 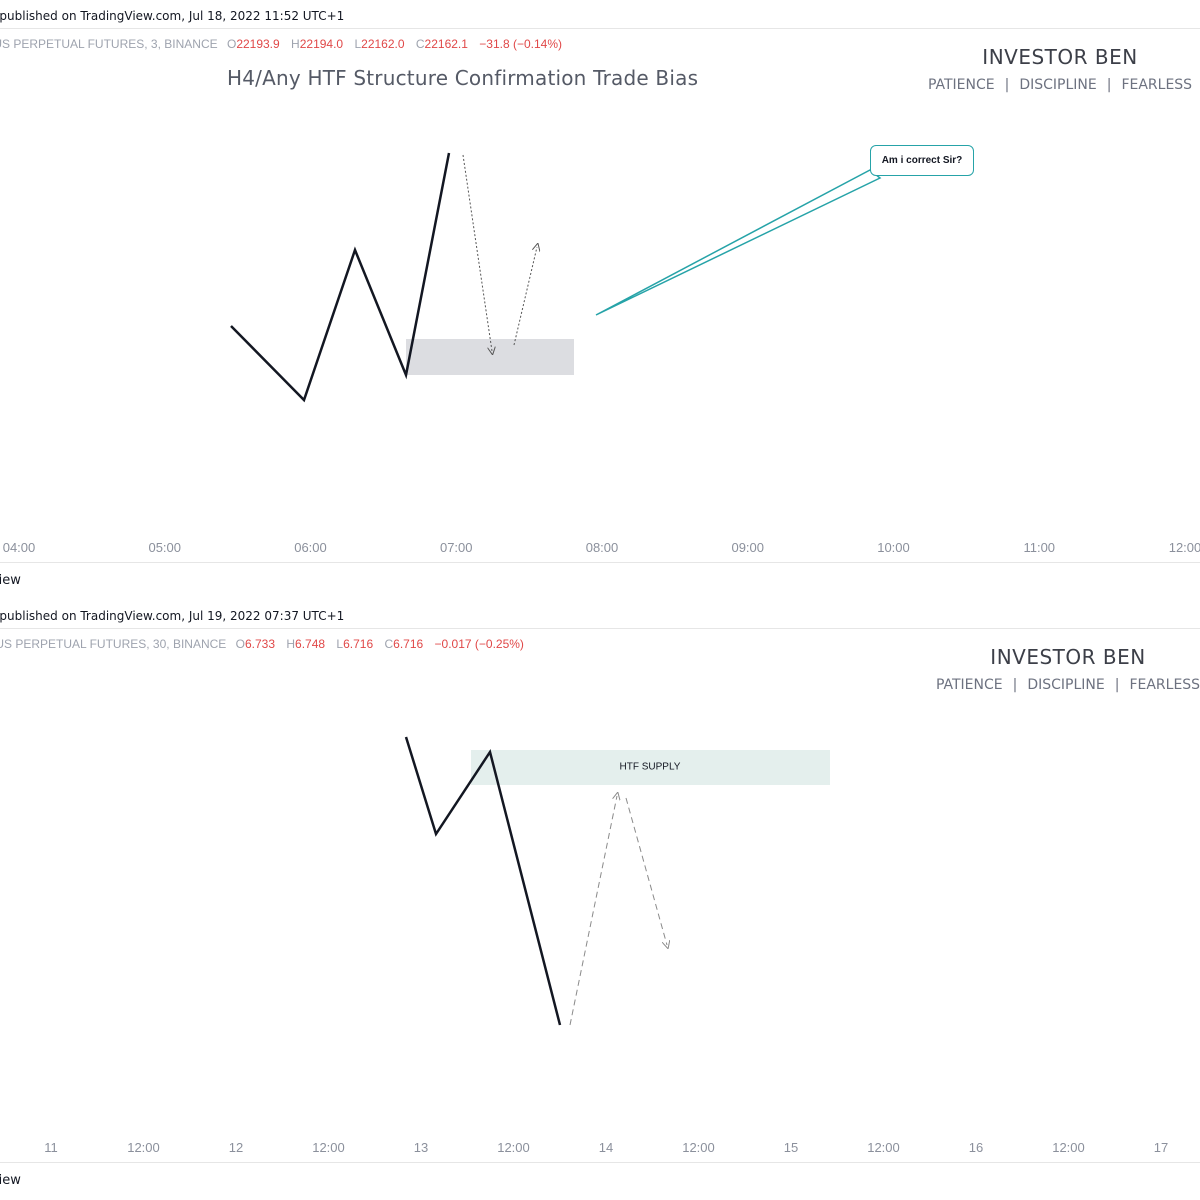 I want to click on x-tick-label: 11, so click(x=51, y=1147).